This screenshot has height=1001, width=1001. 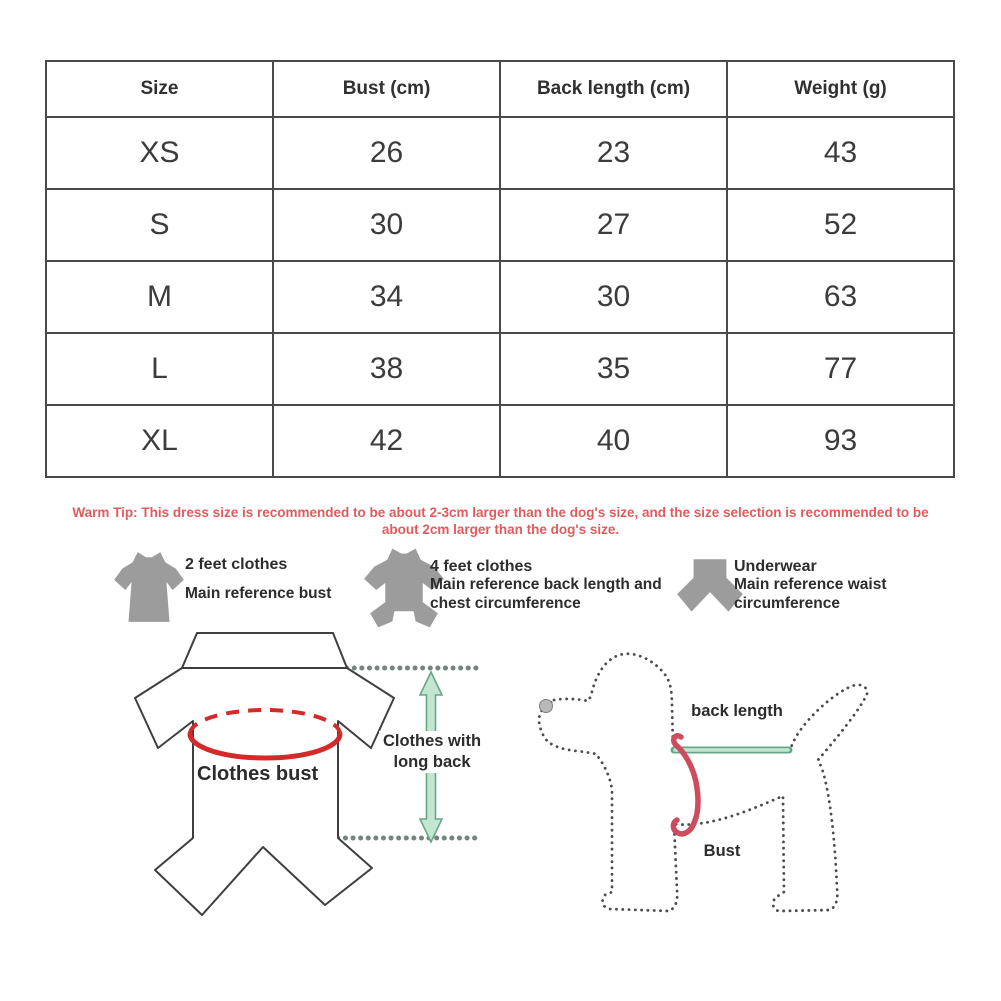 I want to click on cell-weight: 77, so click(x=840, y=369).